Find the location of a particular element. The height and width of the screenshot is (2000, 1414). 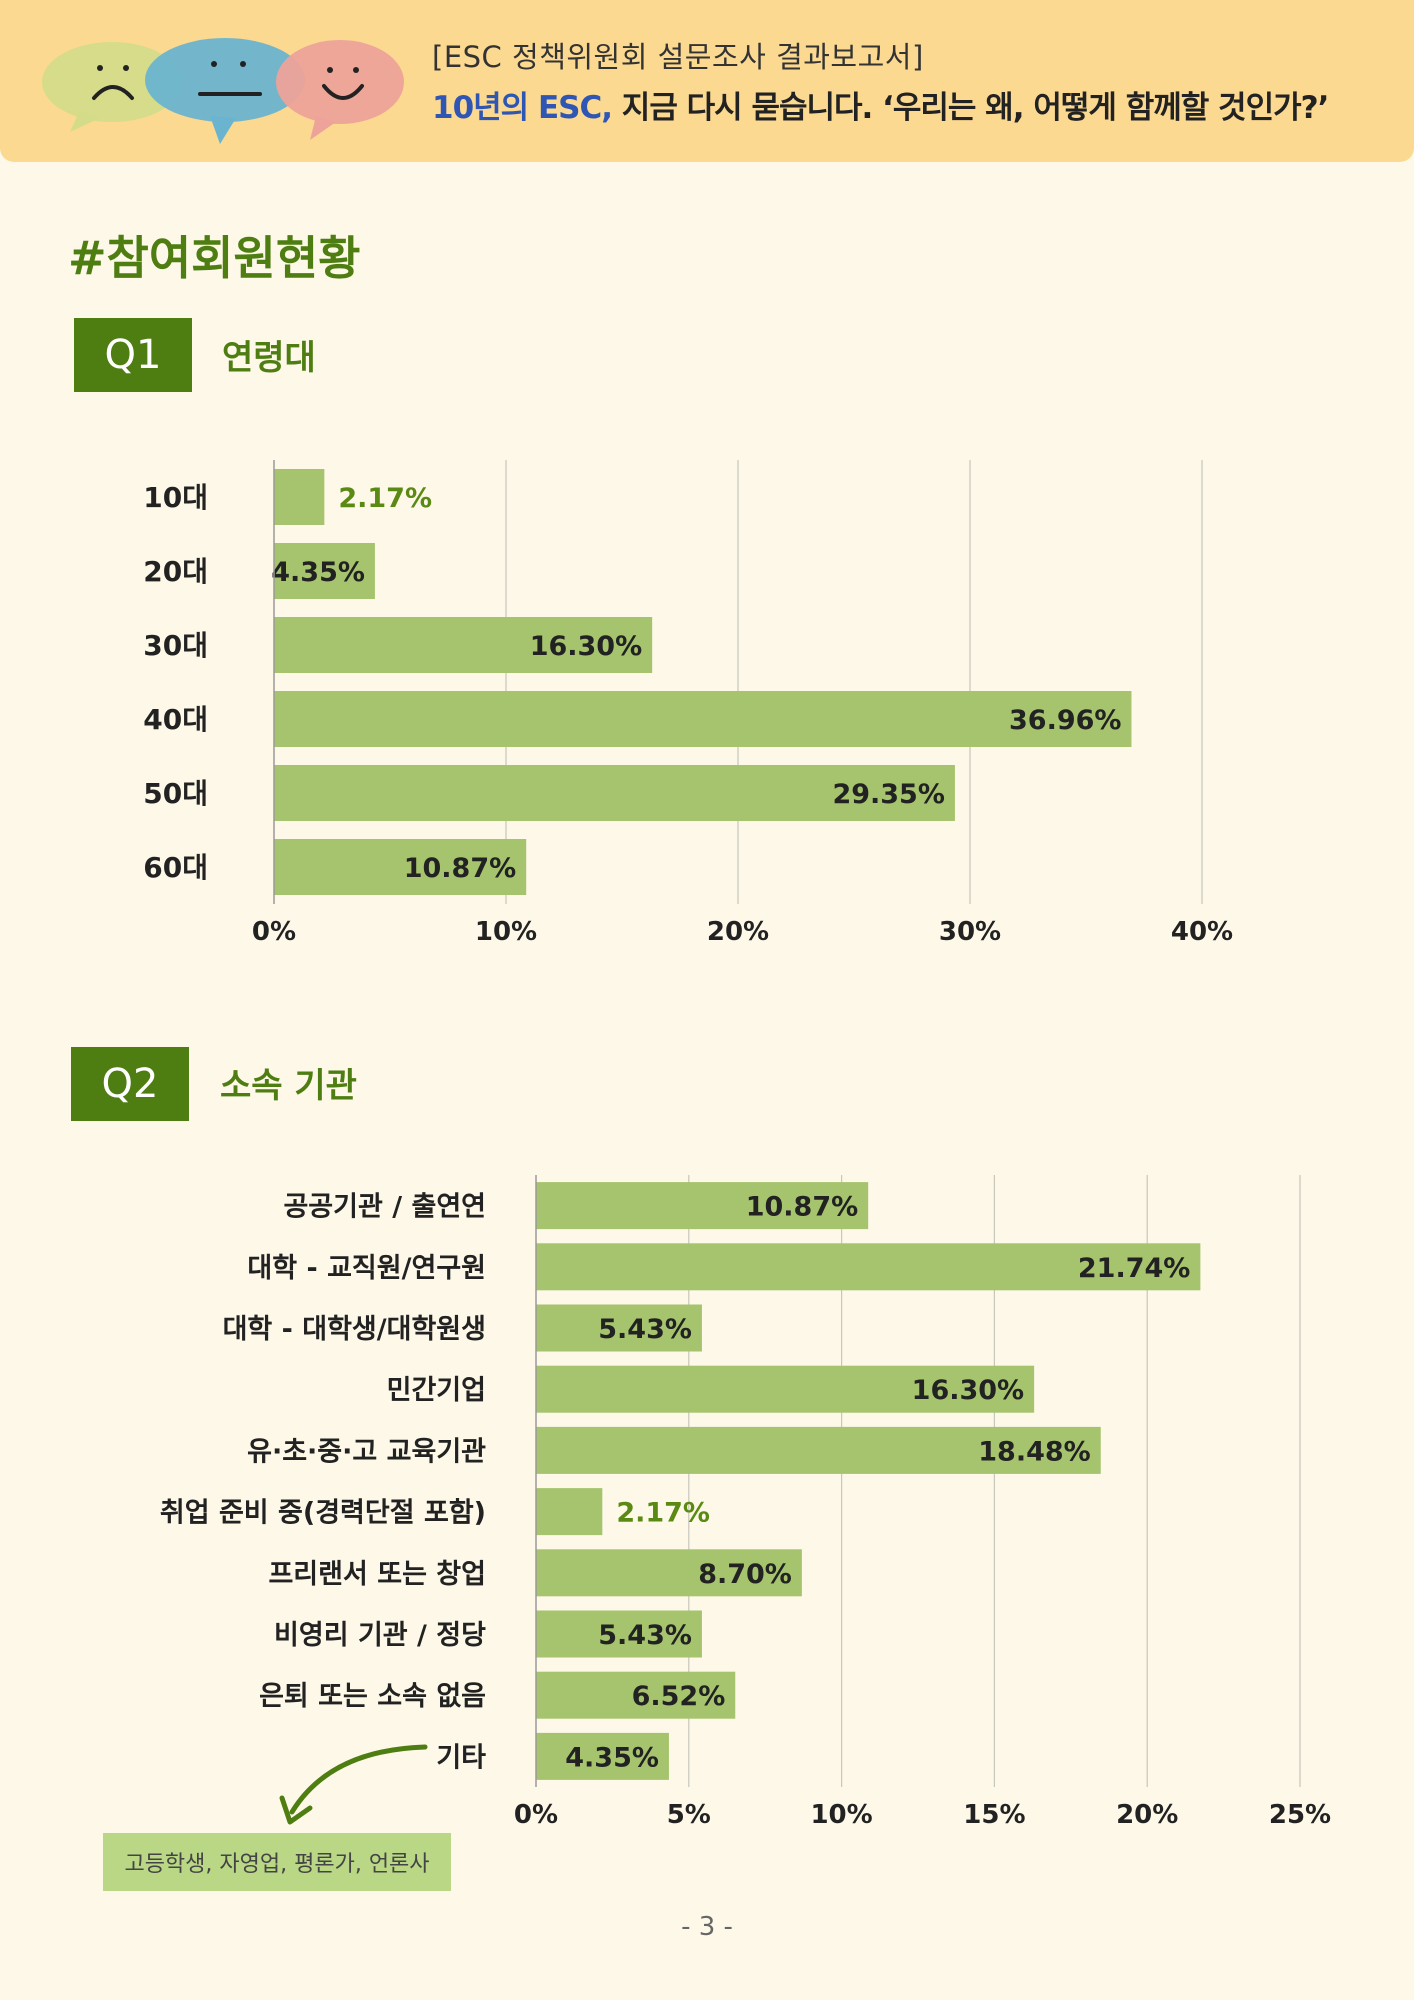

category-label: 취업 준비 중(경력단절 포함) is located at coordinates (323, 1513).